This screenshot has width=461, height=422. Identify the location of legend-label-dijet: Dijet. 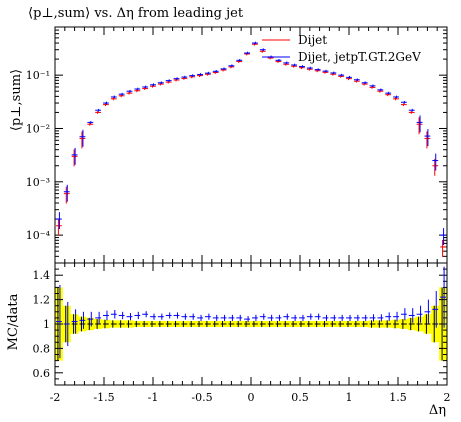
(312, 40).